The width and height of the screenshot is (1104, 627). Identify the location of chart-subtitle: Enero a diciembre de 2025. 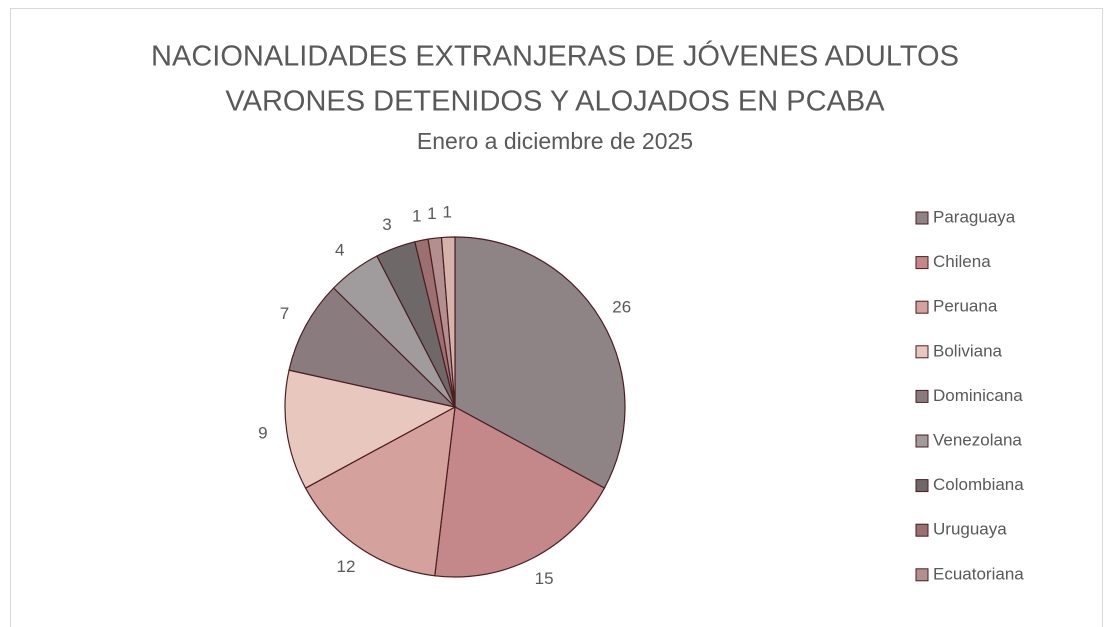
(555, 141).